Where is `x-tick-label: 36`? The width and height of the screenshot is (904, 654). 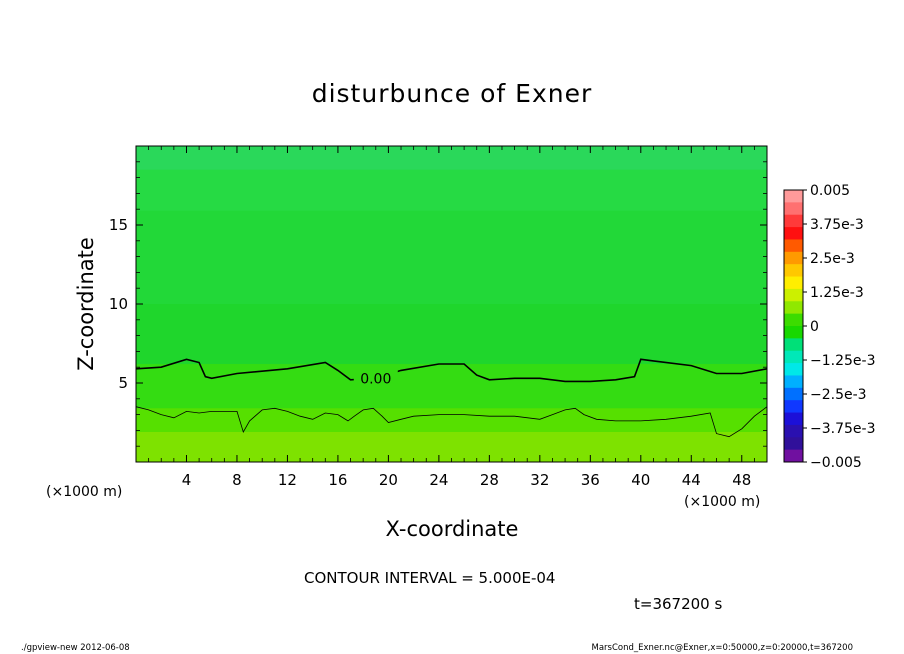 x-tick-label: 36 is located at coordinates (590, 480).